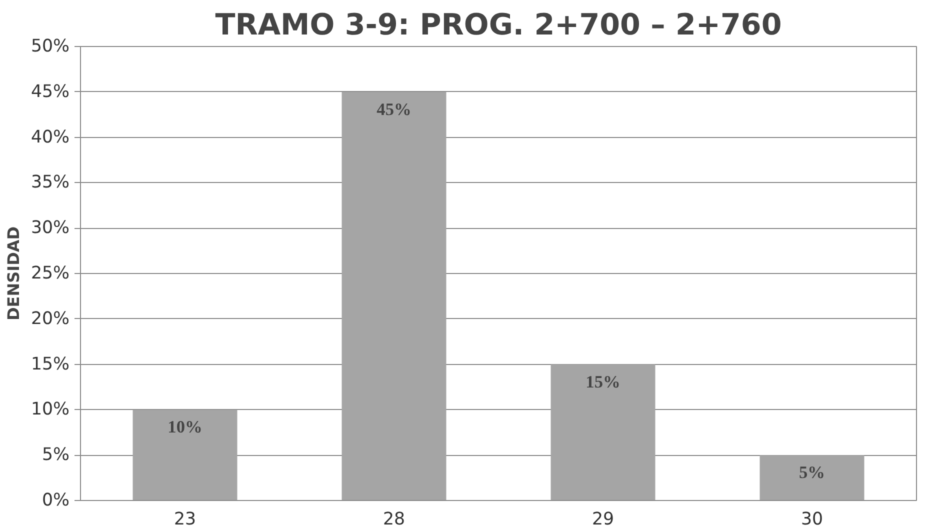  Describe the element at coordinates (812, 472) in the screenshot. I see `data-label: 5%` at that location.